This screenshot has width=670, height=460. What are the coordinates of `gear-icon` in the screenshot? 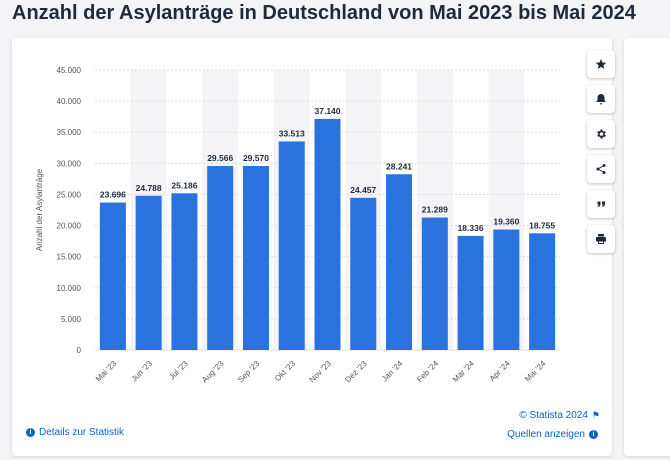 It's located at (601, 134).